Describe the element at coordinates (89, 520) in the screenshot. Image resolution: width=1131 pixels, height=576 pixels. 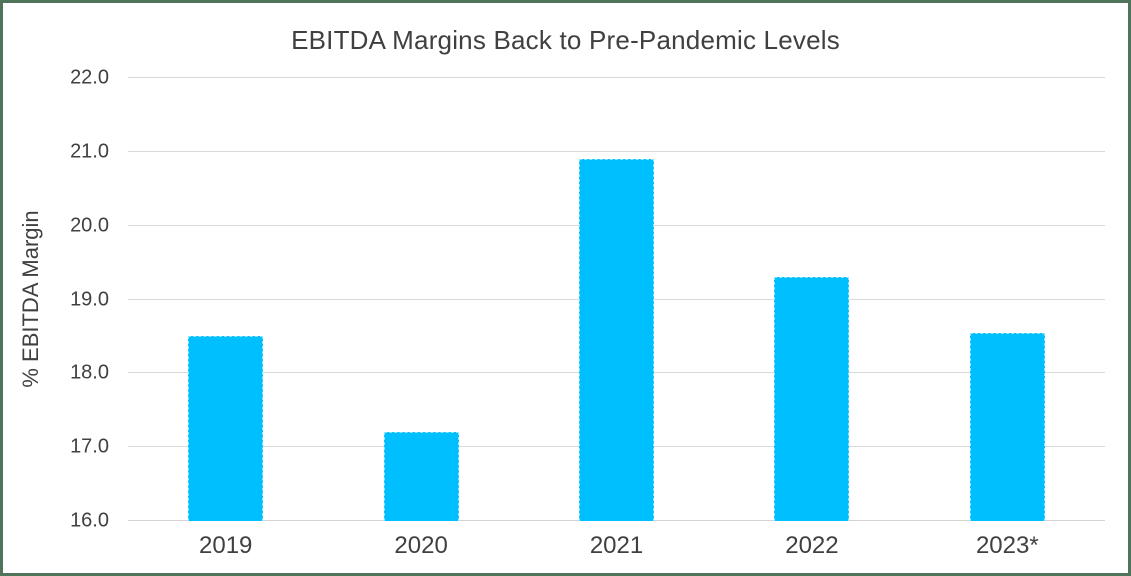
I see `y-tick-label: 16.0` at that location.